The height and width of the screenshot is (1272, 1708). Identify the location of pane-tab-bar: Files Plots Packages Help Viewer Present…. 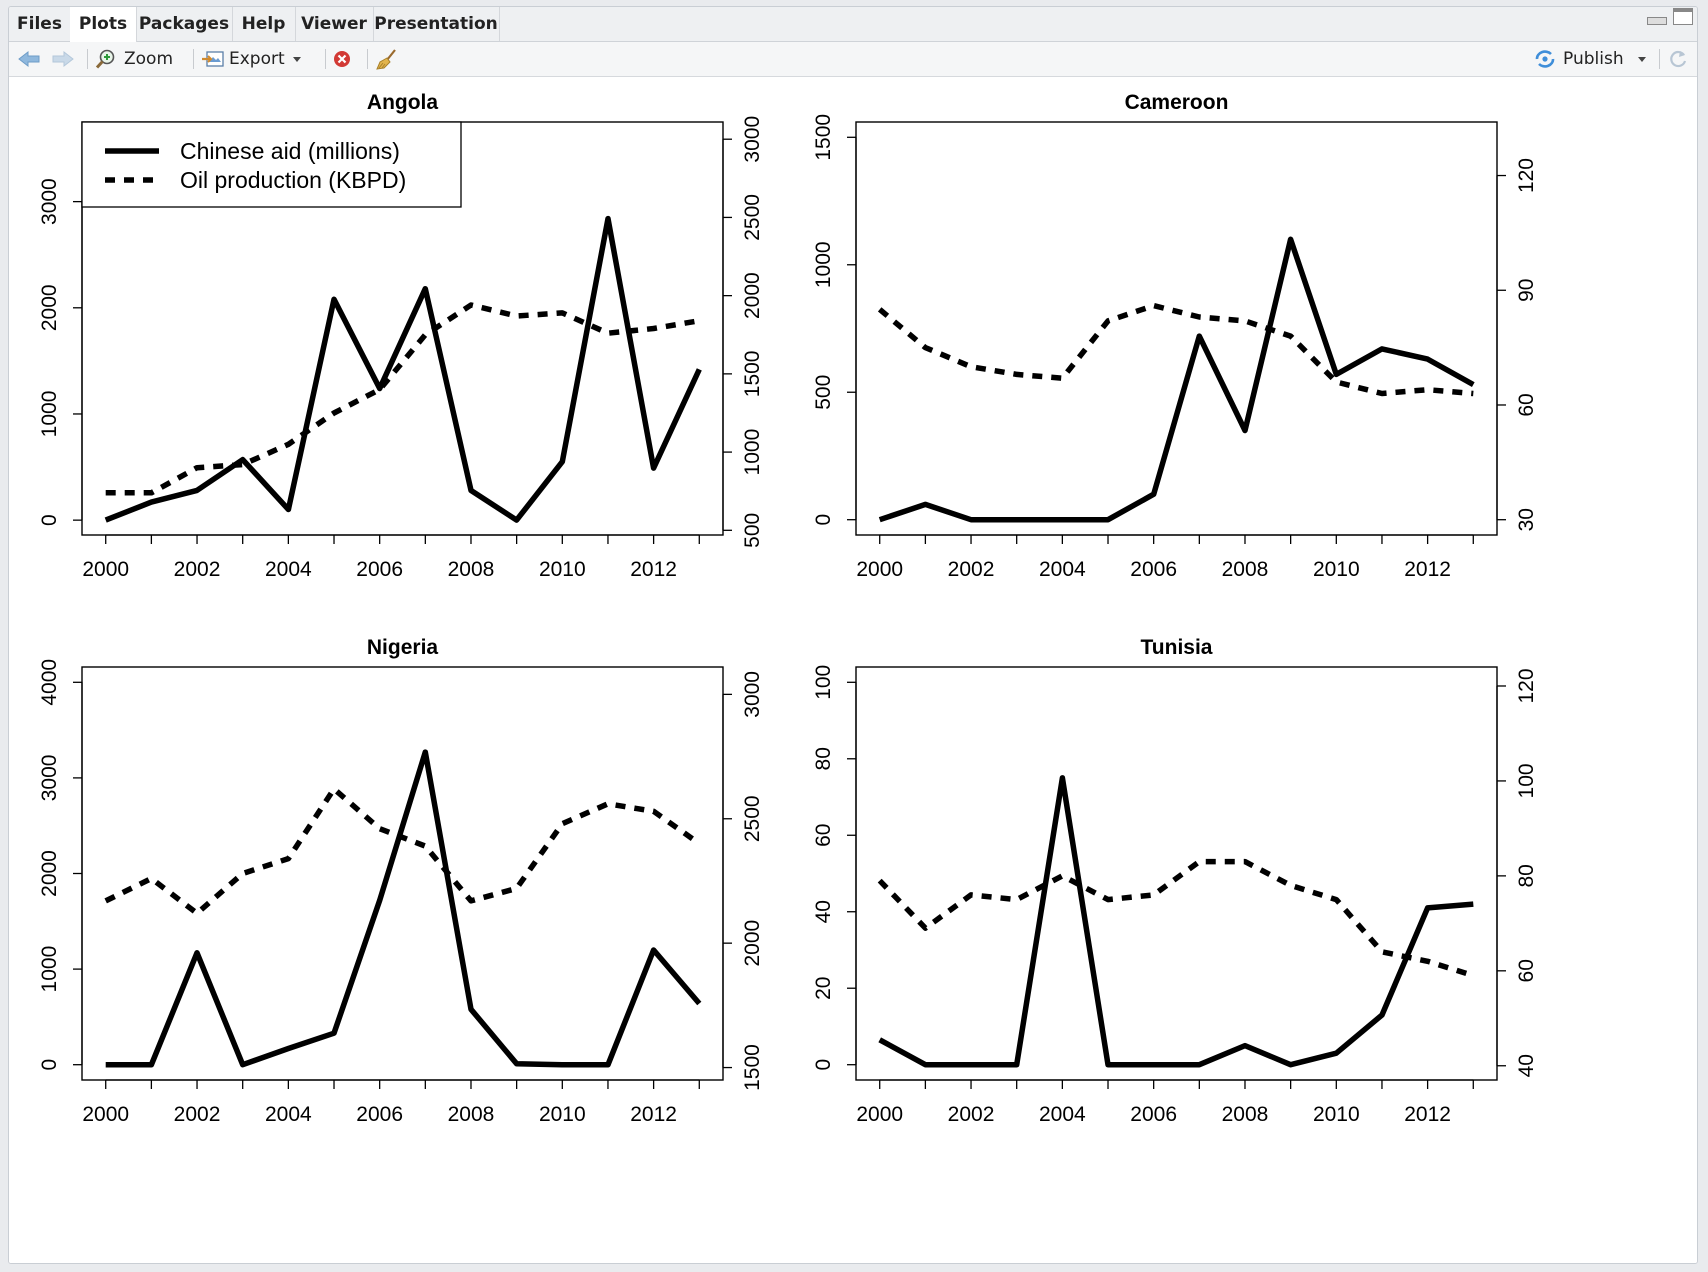
(853, 24).